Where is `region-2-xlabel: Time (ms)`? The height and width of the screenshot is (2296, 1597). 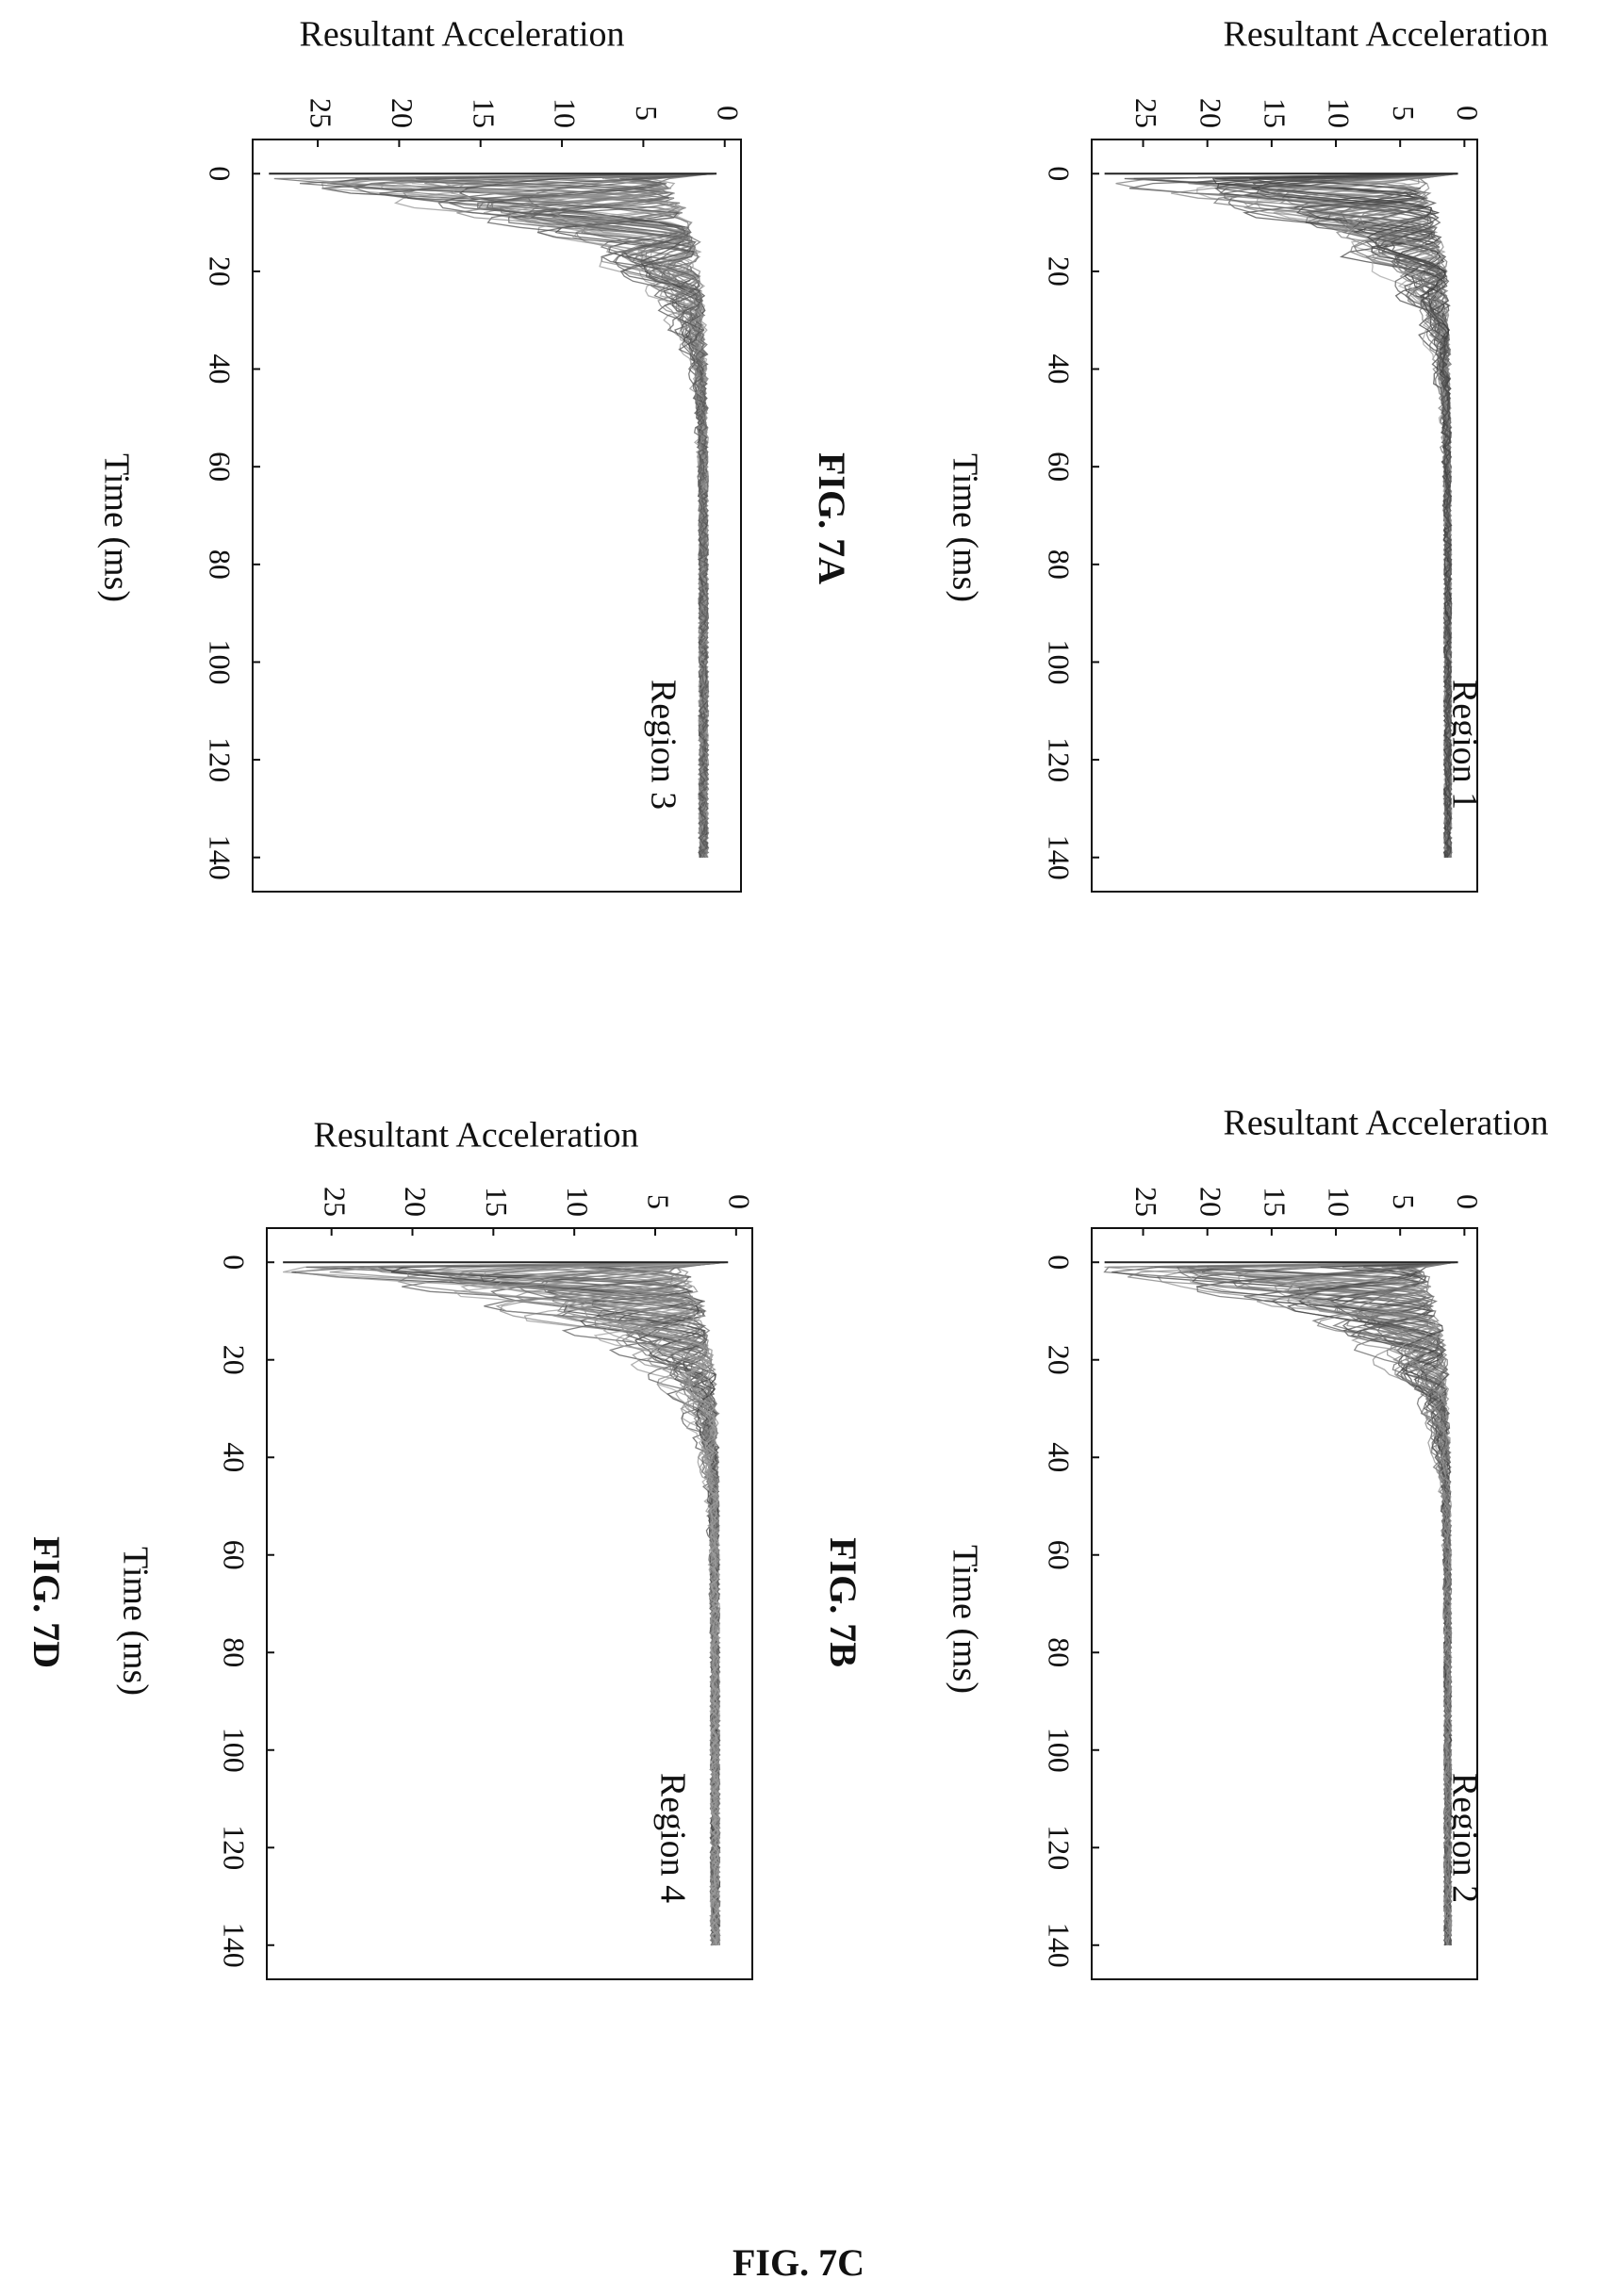
region-2-xlabel: Time (ms) is located at coordinates (965, 1619).